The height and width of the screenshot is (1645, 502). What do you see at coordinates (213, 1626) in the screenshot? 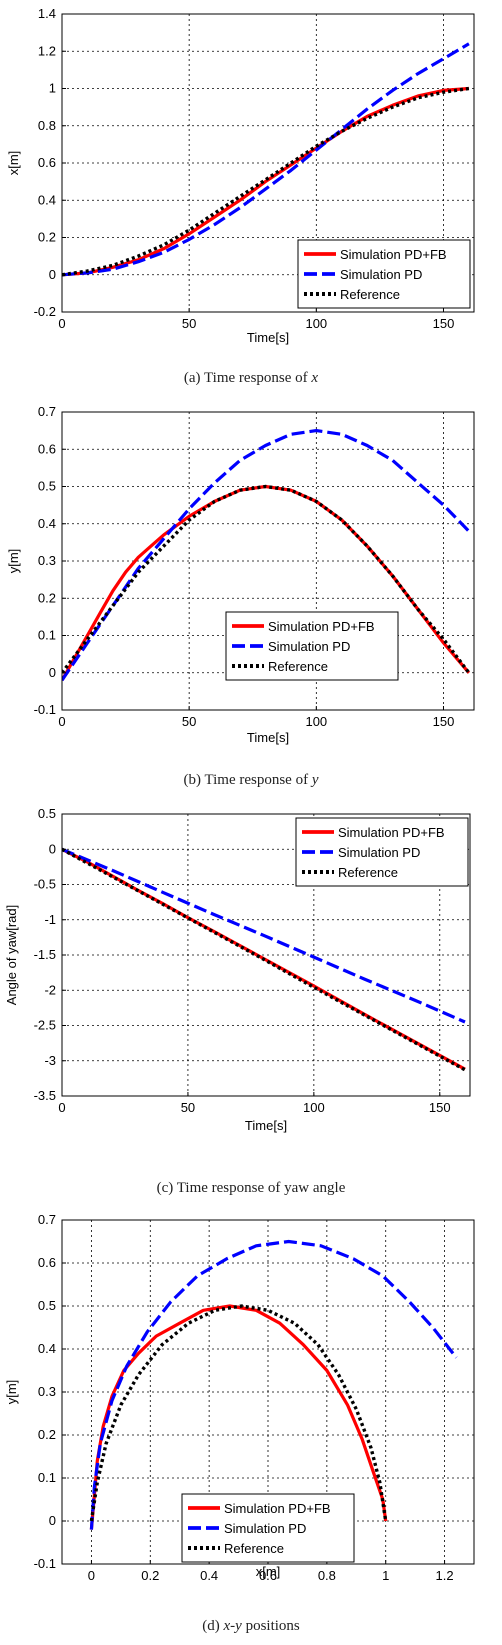
I see `caption-d-prefix: (d)` at bounding box center [213, 1626].